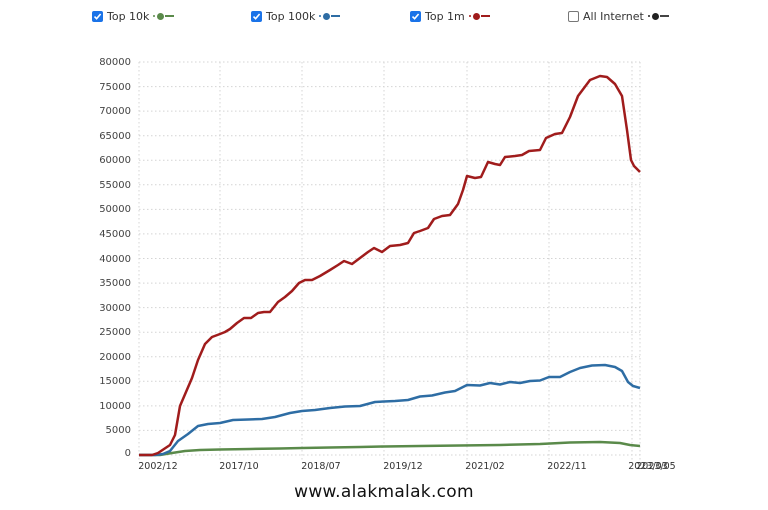  What do you see at coordinates (238, 466) in the screenshot?
I see `svg-text: 2017/10` at bounding box center [238, 466].